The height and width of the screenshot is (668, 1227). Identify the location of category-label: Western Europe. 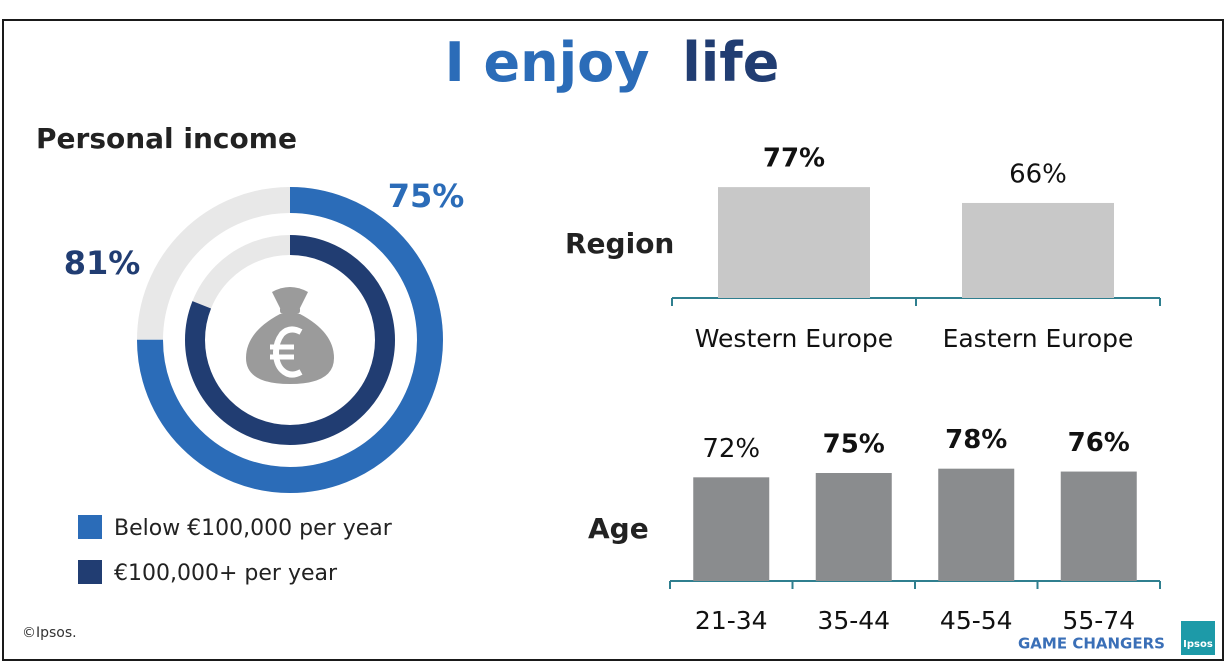
(794, 338).